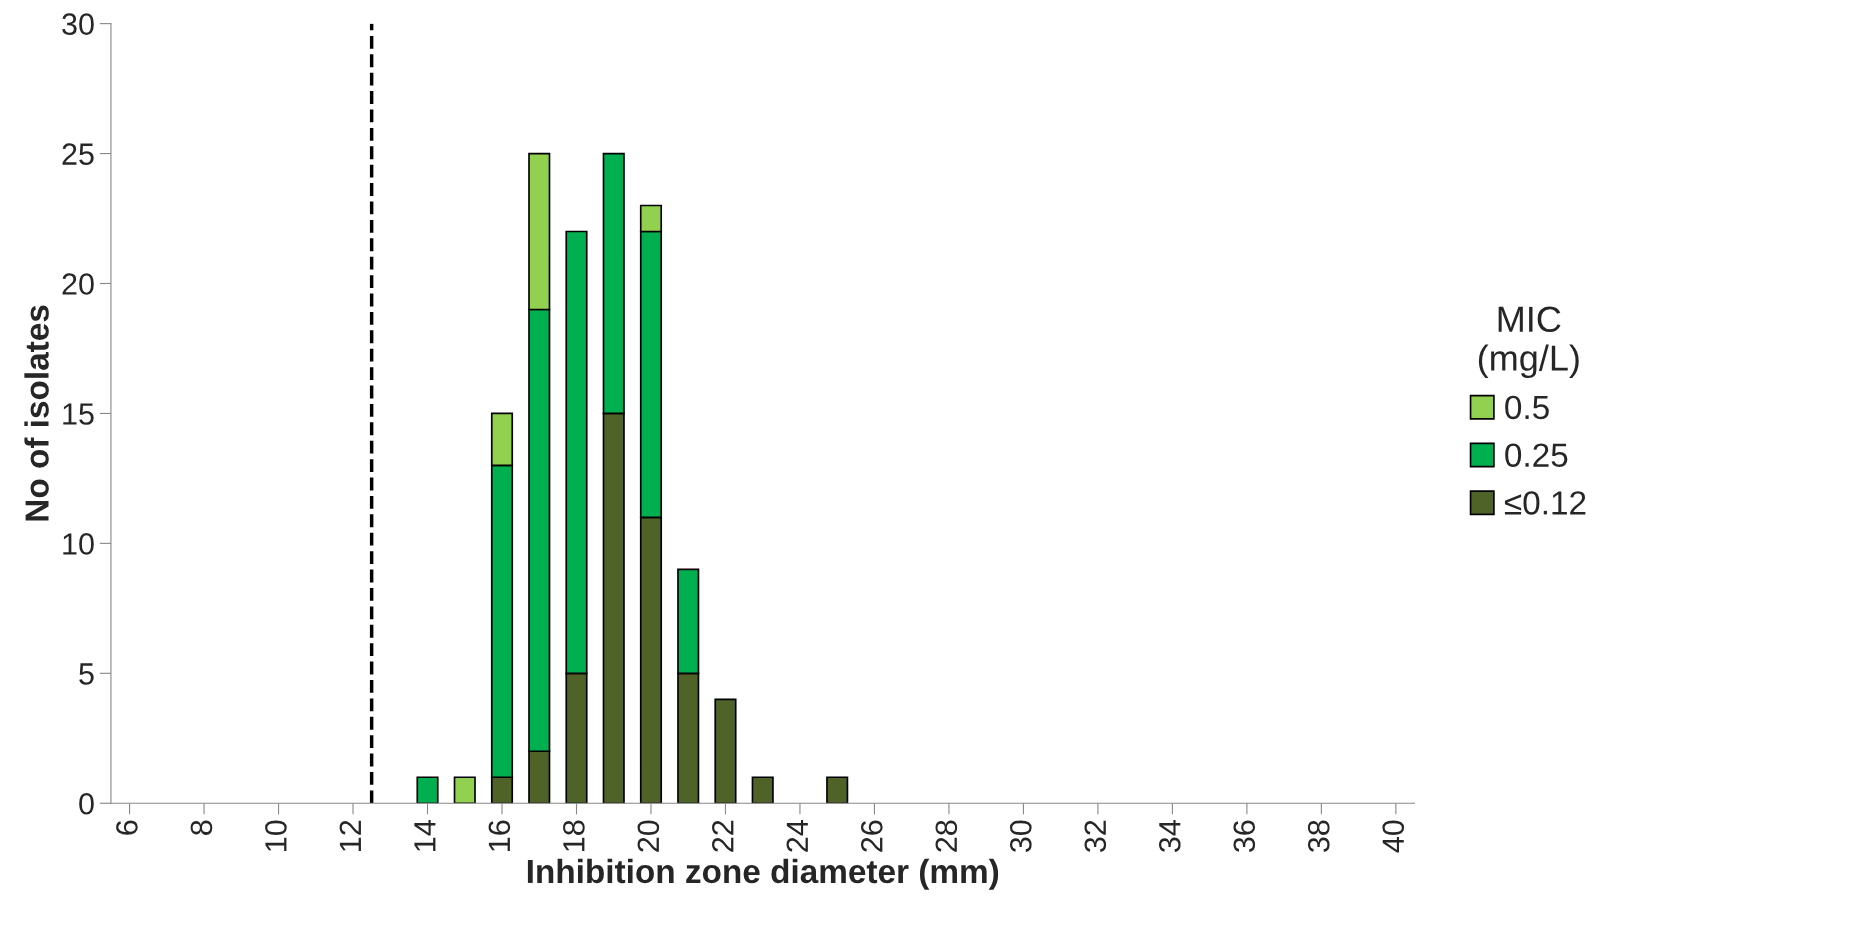  What do you see at coordinates (797, 836) in the screenshot?
I see `x-tick-label: 24` at bounding box center [797, 836].